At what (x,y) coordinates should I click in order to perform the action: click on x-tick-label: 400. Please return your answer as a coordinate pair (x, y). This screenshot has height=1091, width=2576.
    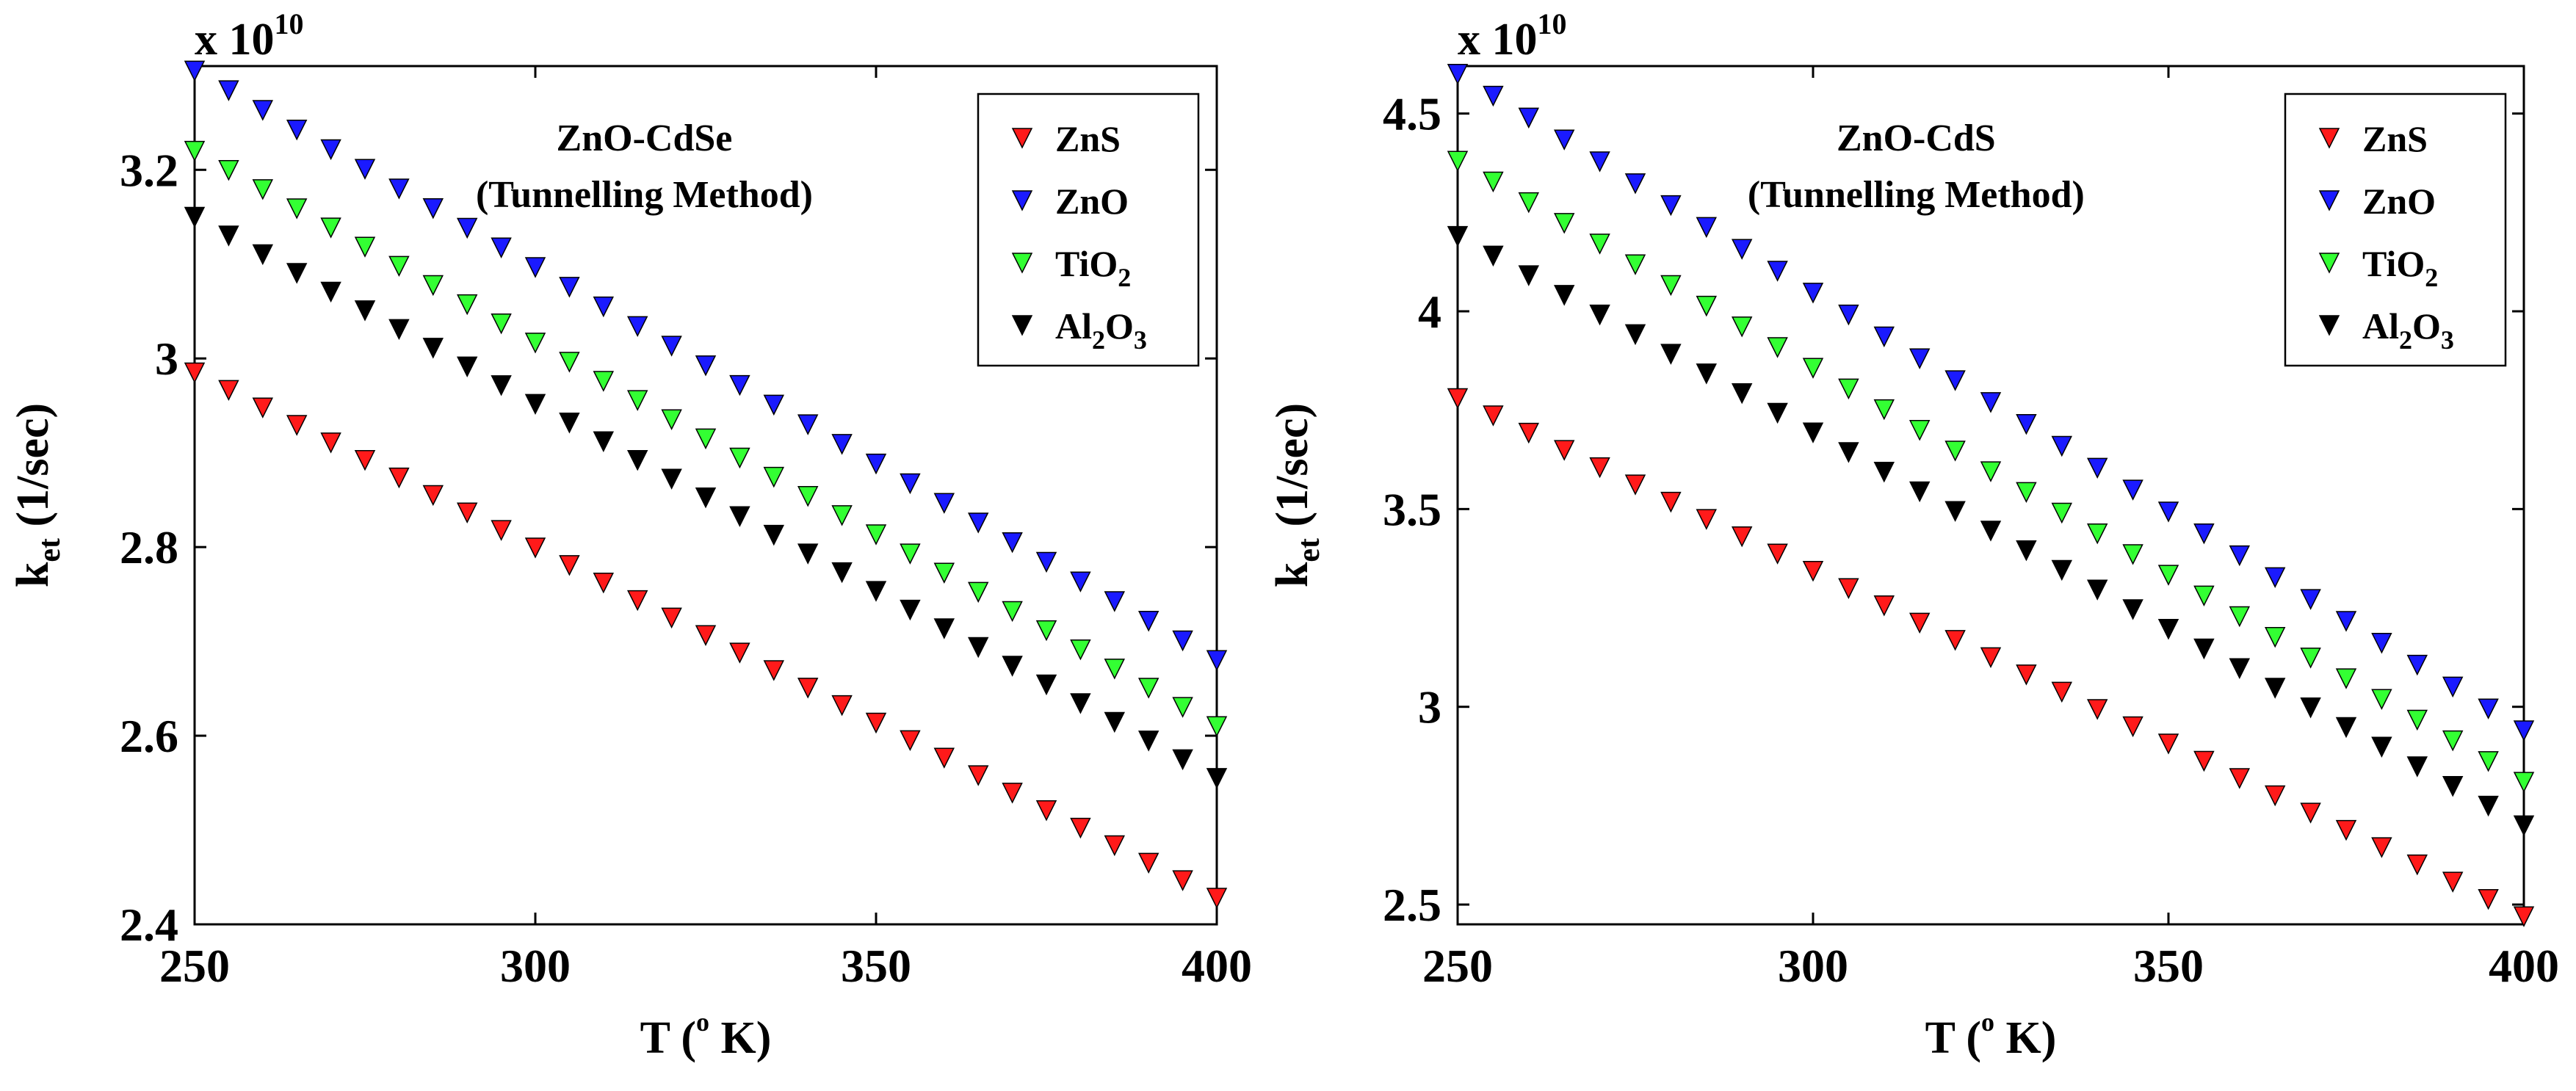
    Looking at the image, I should click on (2524, 966).